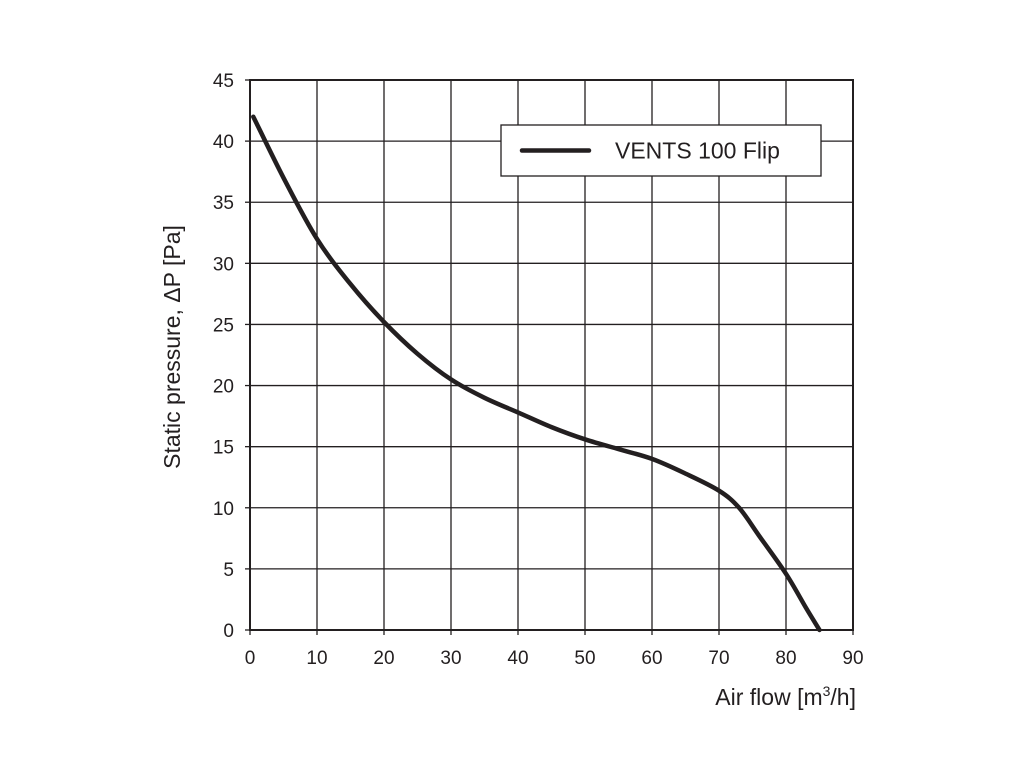 The image size is (1024, 768). I want to click on x-tick-label: 0, so click(250, 658).